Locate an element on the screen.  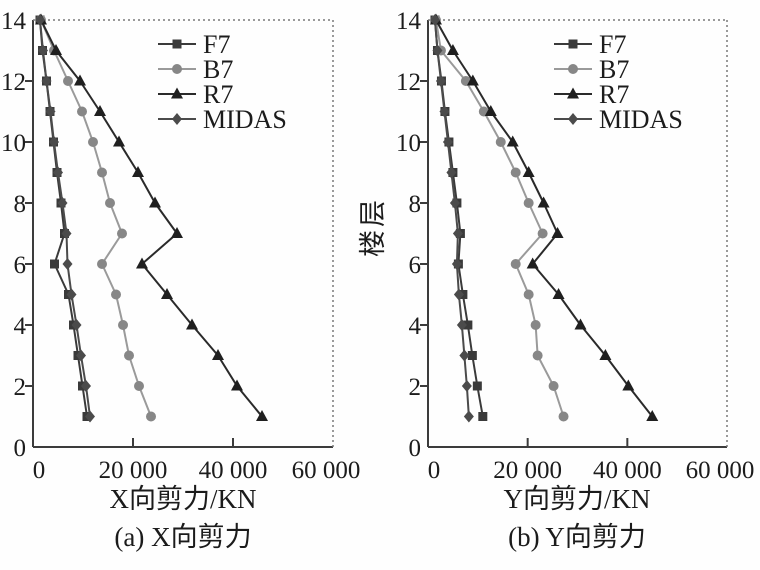
x-axis-label-a: X向剪力/KN is located at coordinates (183, 499).